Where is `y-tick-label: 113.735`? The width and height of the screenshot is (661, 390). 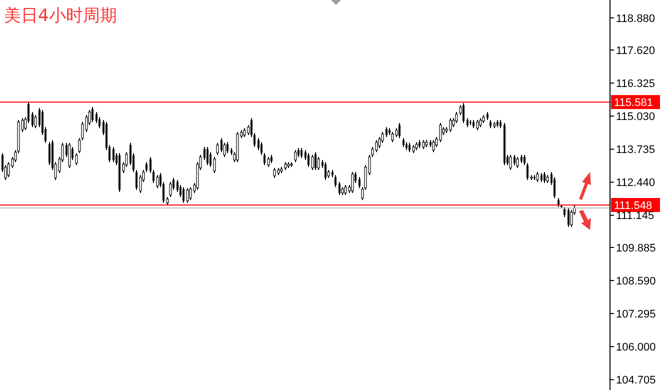 y-tick-label: 113.735 is located at coordinates (635, 150).